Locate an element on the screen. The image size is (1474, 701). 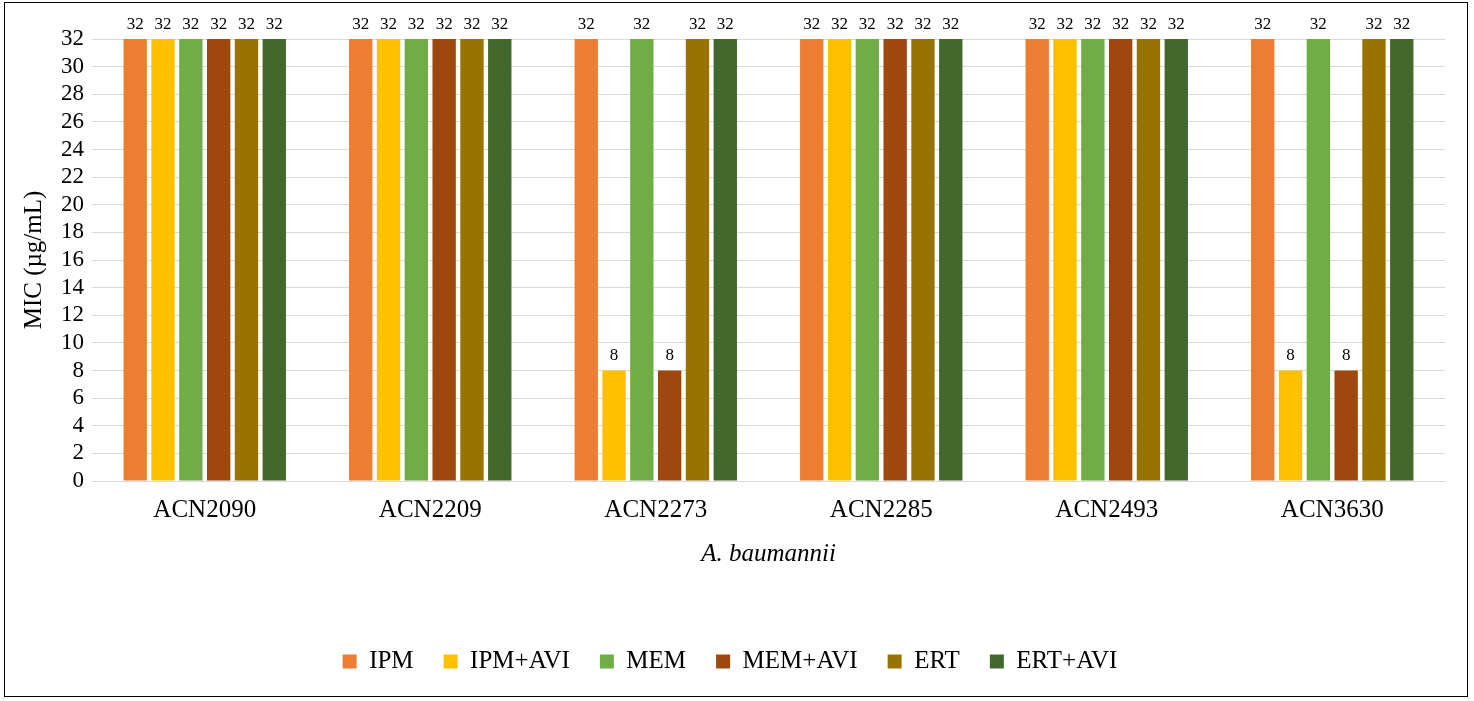
legend-label: ERT is located at coordinates (937, 660).